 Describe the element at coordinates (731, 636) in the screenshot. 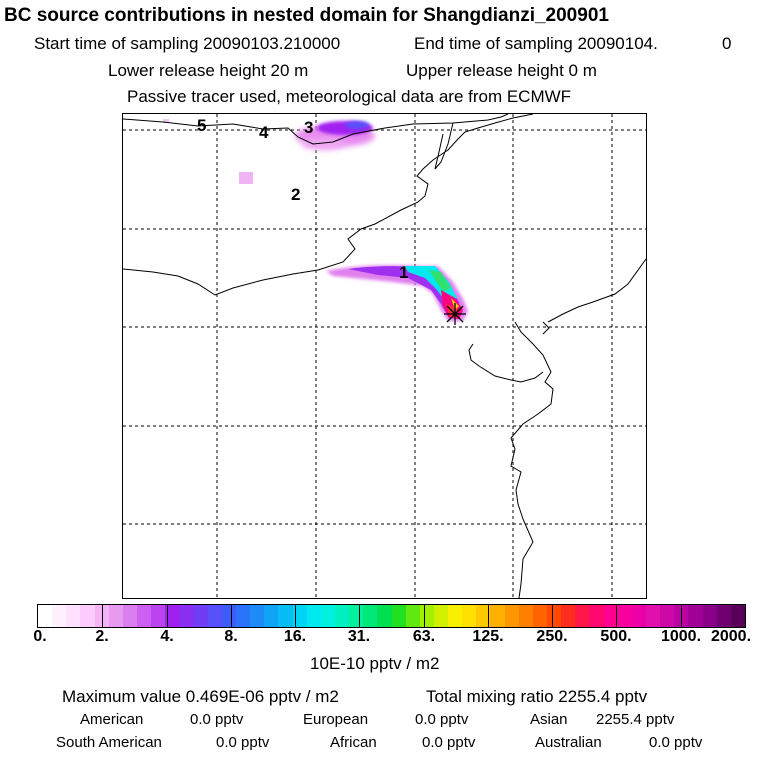

I see `colorbar-tick-label: 2000.` at that location.